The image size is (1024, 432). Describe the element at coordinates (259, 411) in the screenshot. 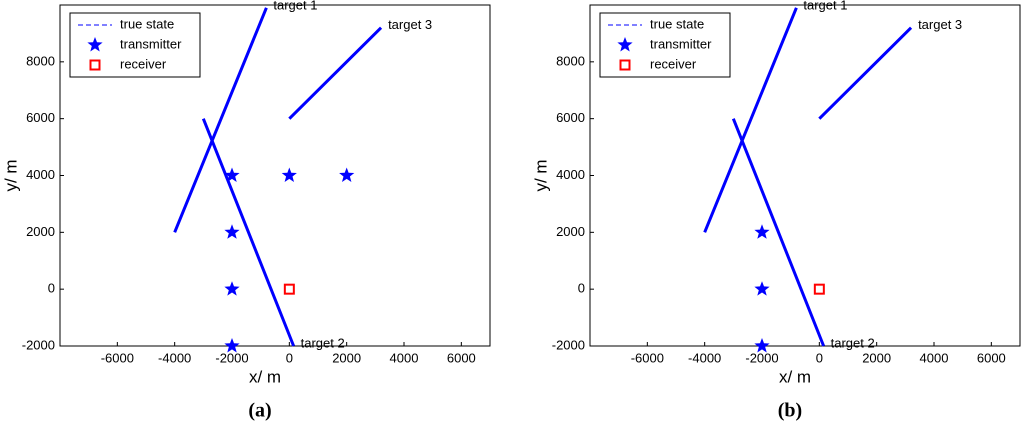

I see `caption: (a)` at that location.